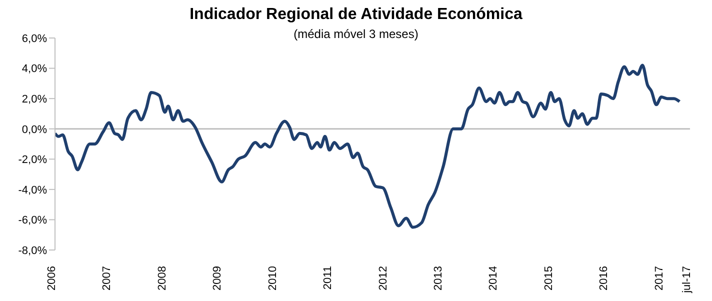  I want to click on x-tick-label: 2017, so click(659, 278).